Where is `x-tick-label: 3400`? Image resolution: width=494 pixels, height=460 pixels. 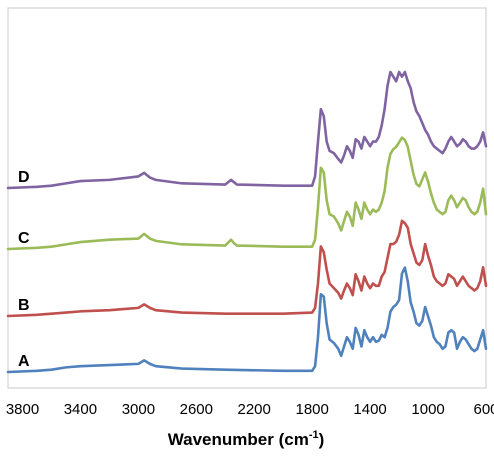
x-tick-label: 3400 is located at coordinates (80, 409).